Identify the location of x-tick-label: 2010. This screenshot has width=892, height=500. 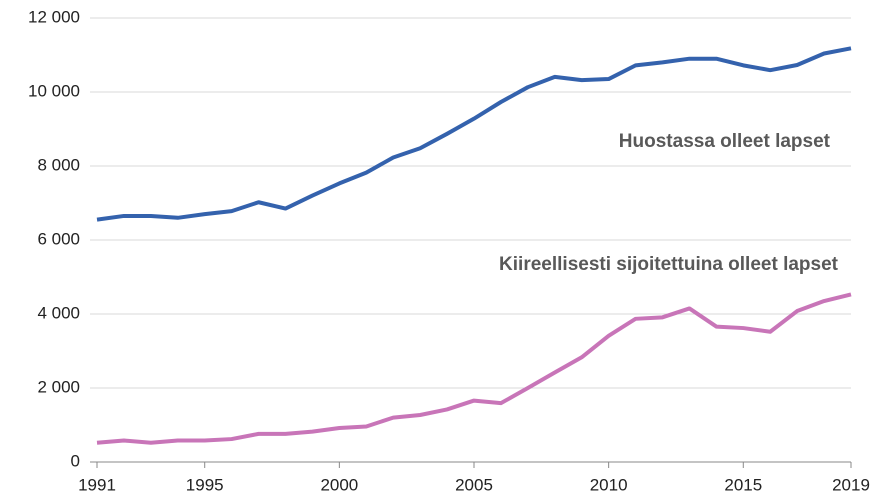
(609, 484).